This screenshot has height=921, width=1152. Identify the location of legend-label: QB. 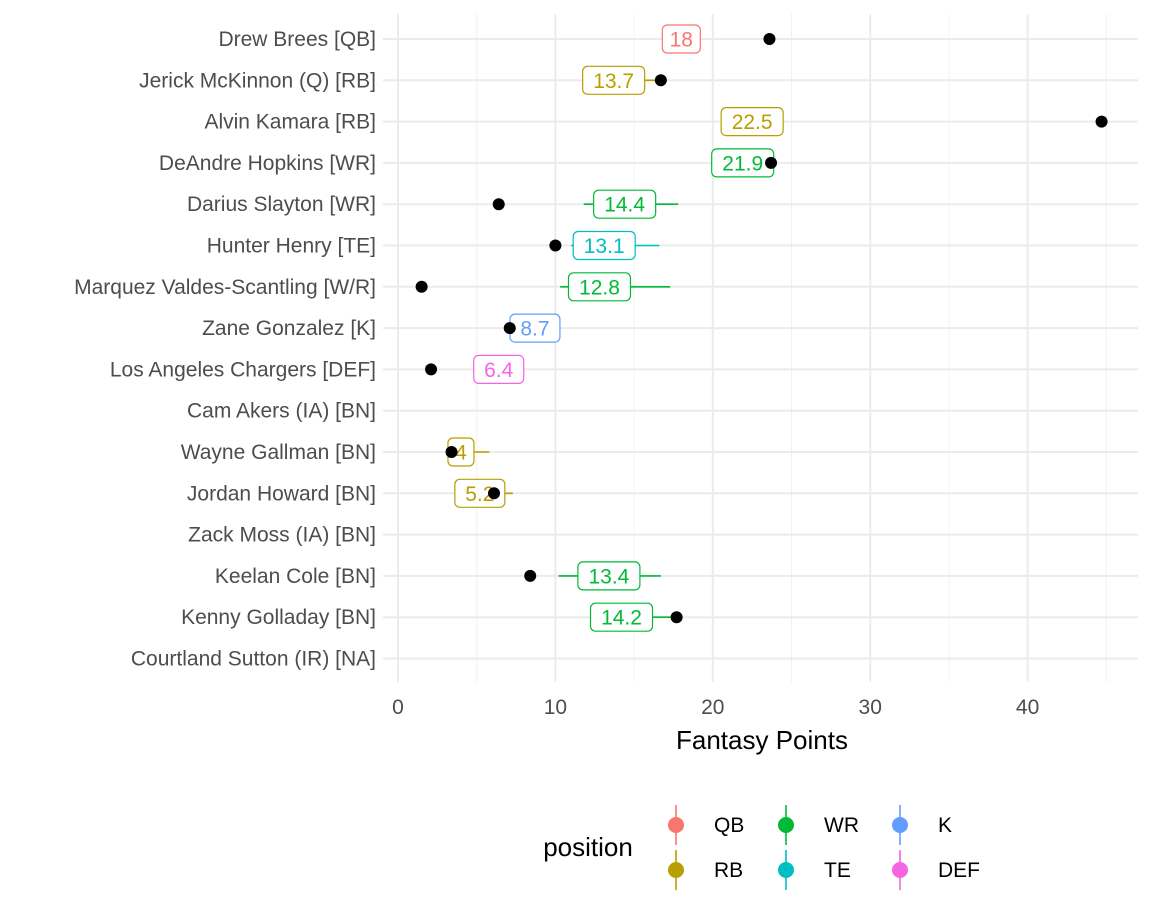
(729, 825).